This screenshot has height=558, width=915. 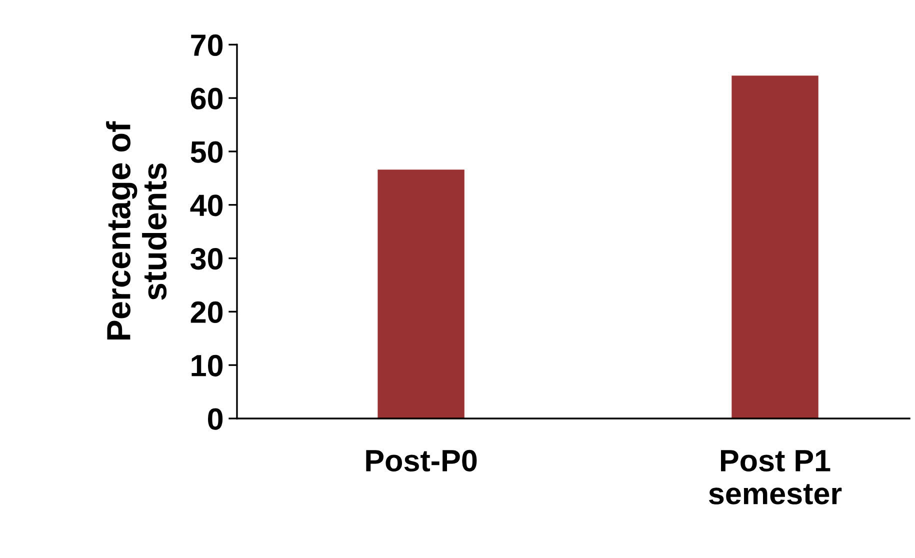 What do you see at coordinates (775, 477) in the screenshot?
I see `x-tick-label: Post P1 semester` at bounding box center [775, 477].